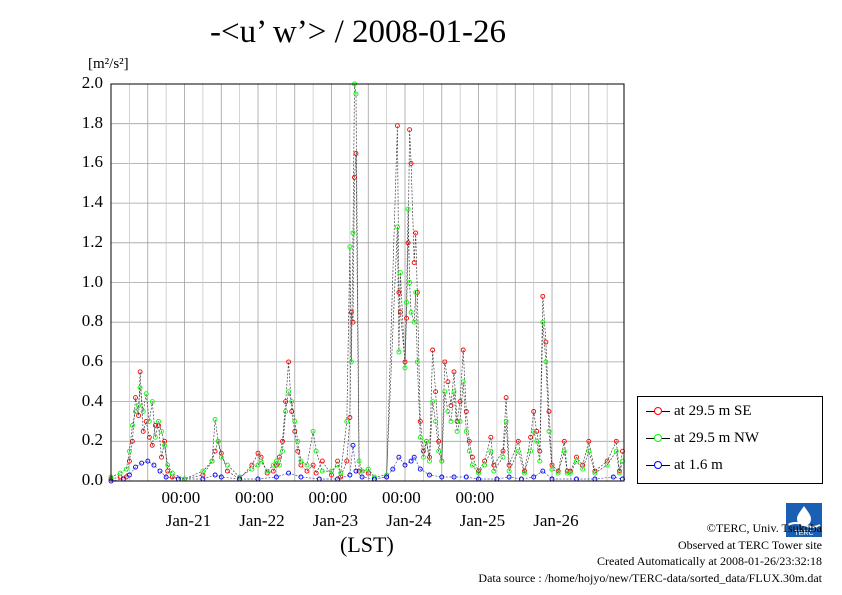 This screenshot has width=842, height=595. I want to click on y-tick-label: 1.2, so click(92, 241).